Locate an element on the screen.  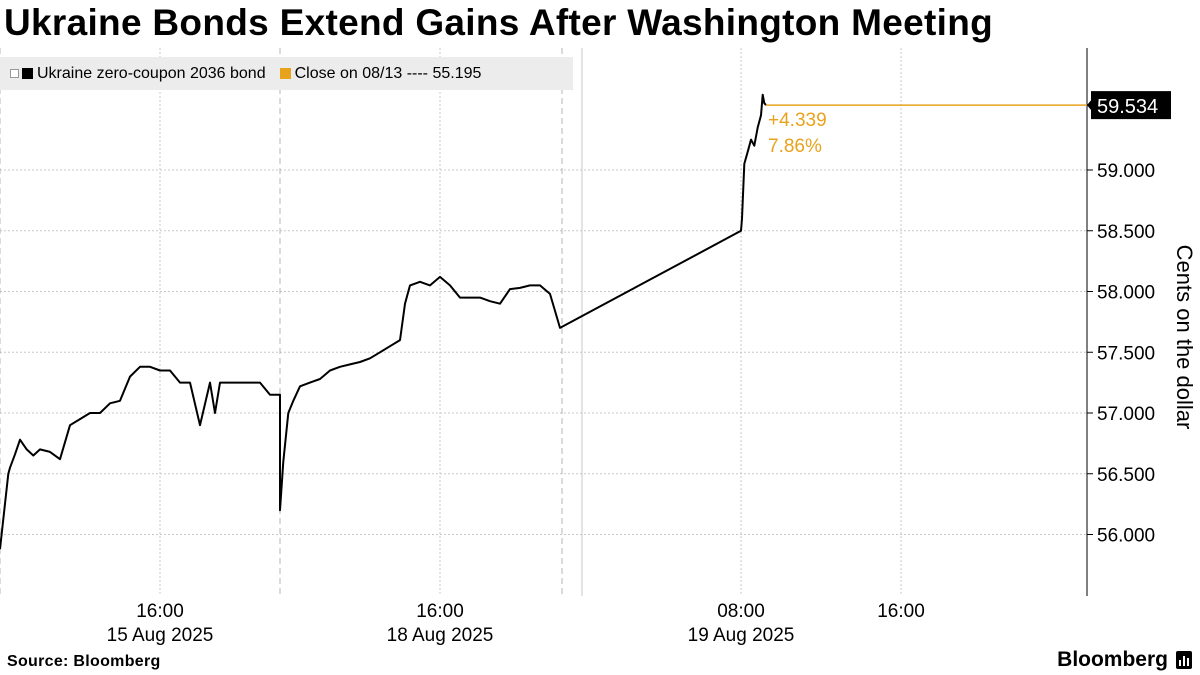
last-value-box is located at coordinates (1131, 105).